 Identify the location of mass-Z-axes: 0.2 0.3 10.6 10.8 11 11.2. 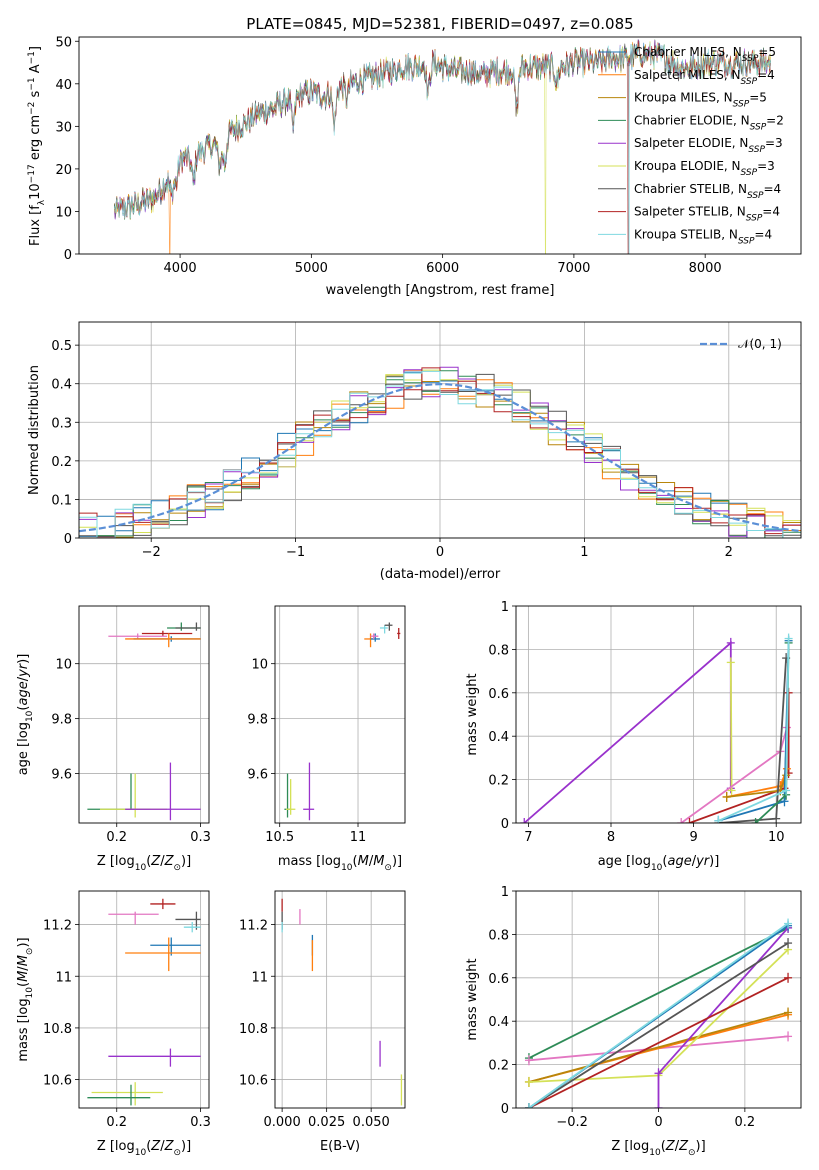
(127, 1010).